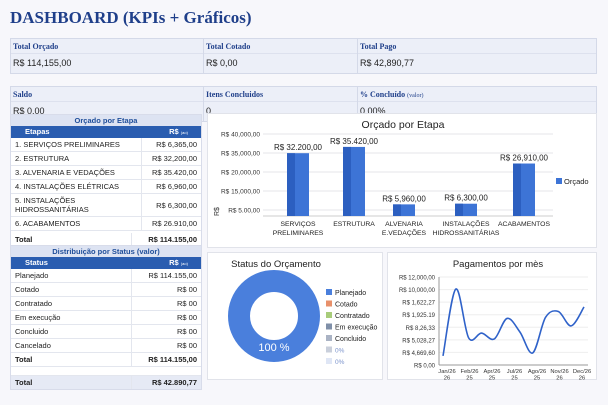  Describe the element at coordinates (107, 104) in the screenshot. I see `kpi-saldo: Saldo R$ 0,00` at that location.